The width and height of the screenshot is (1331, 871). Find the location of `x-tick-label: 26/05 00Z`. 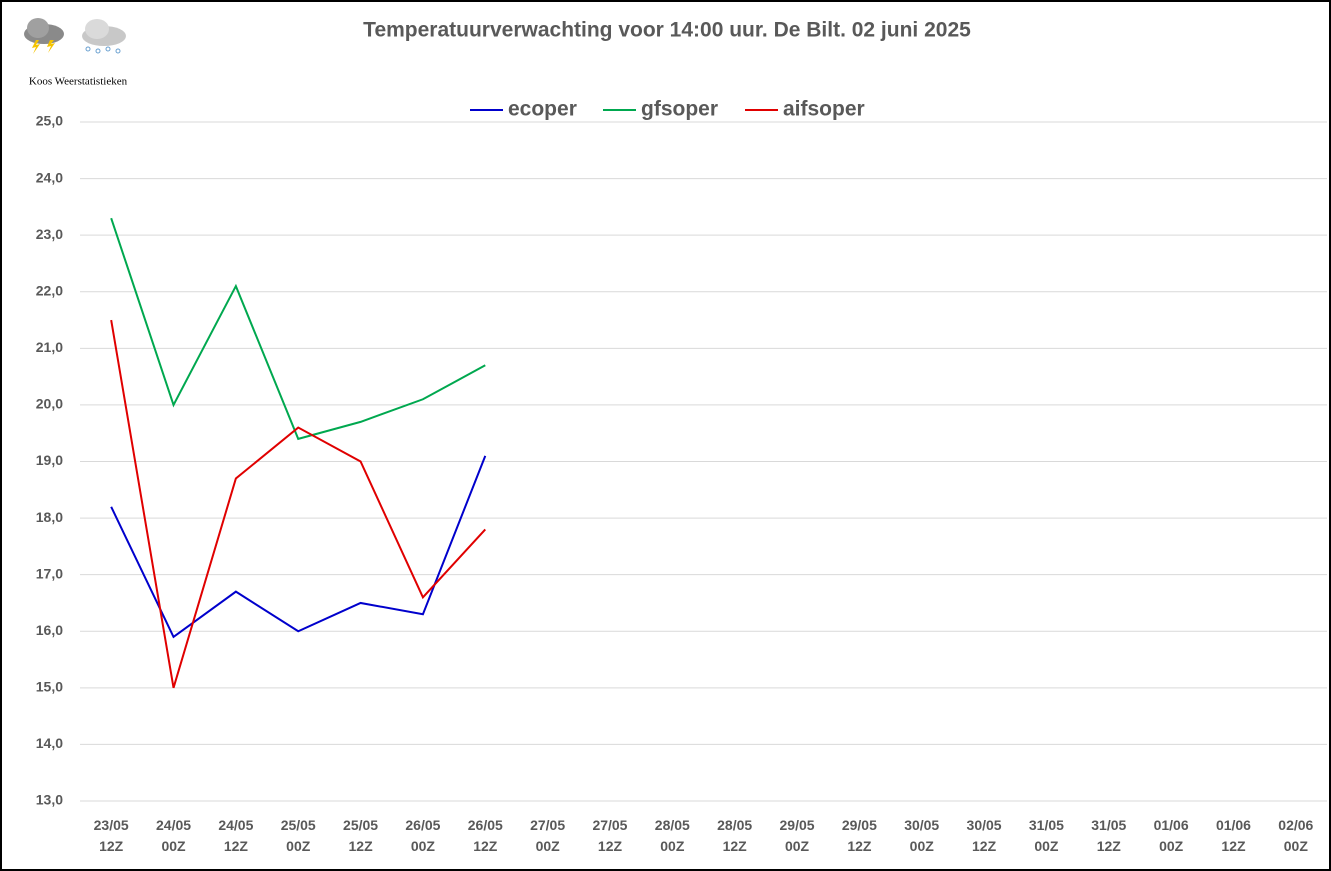

x-tick-label: 26/05 00Z is located at coordinates (422, 835).